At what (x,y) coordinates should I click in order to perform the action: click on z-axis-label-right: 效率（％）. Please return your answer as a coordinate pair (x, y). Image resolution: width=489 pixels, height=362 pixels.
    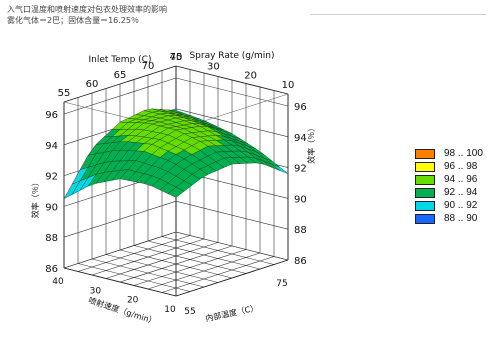
    Looking at the image, I should click on (311, 144).